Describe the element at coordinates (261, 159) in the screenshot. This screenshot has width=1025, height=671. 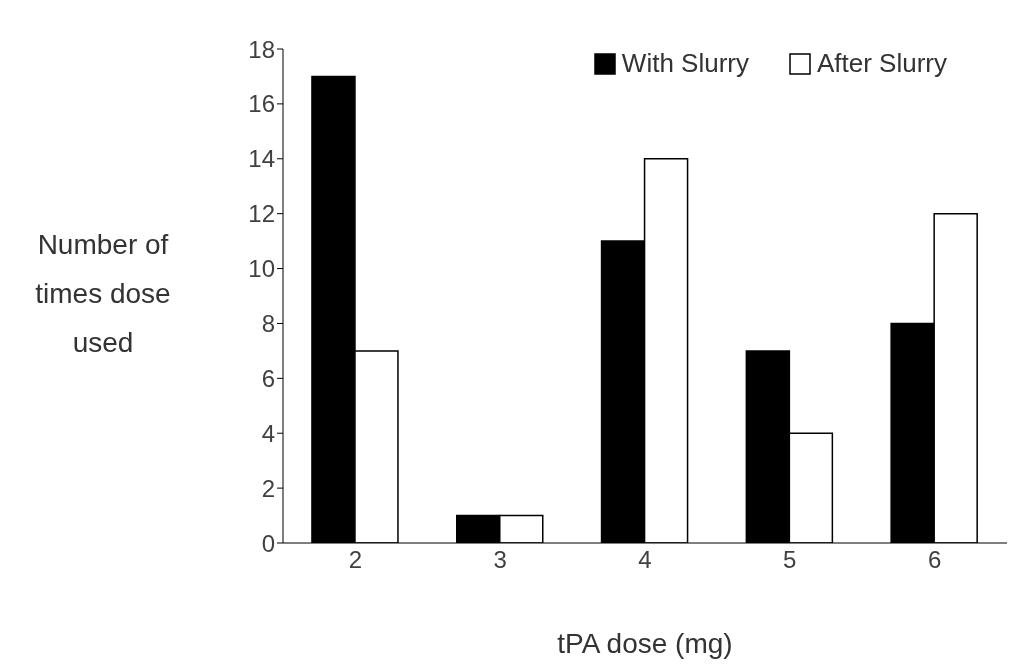
I see `y-tick-label: 14` at that location.